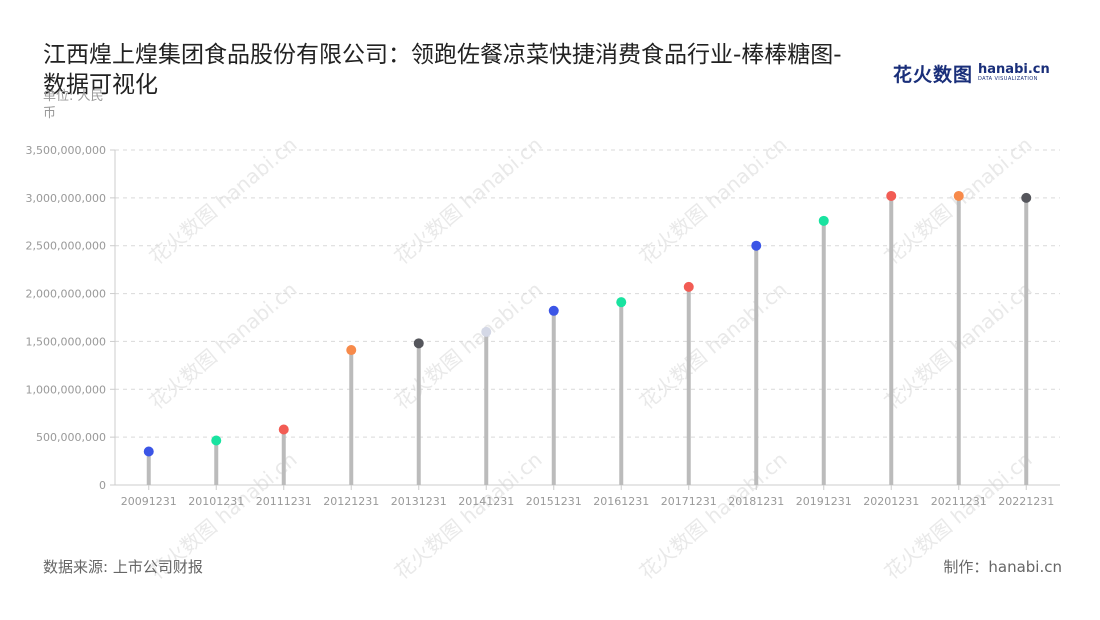 Image resolution: width=1100 pixels, height=620 pixels. What do you see at coordinates (149, 501) in the screenshot?
I see `x-tick-label: 20091231` at bounding box center [149, 501].